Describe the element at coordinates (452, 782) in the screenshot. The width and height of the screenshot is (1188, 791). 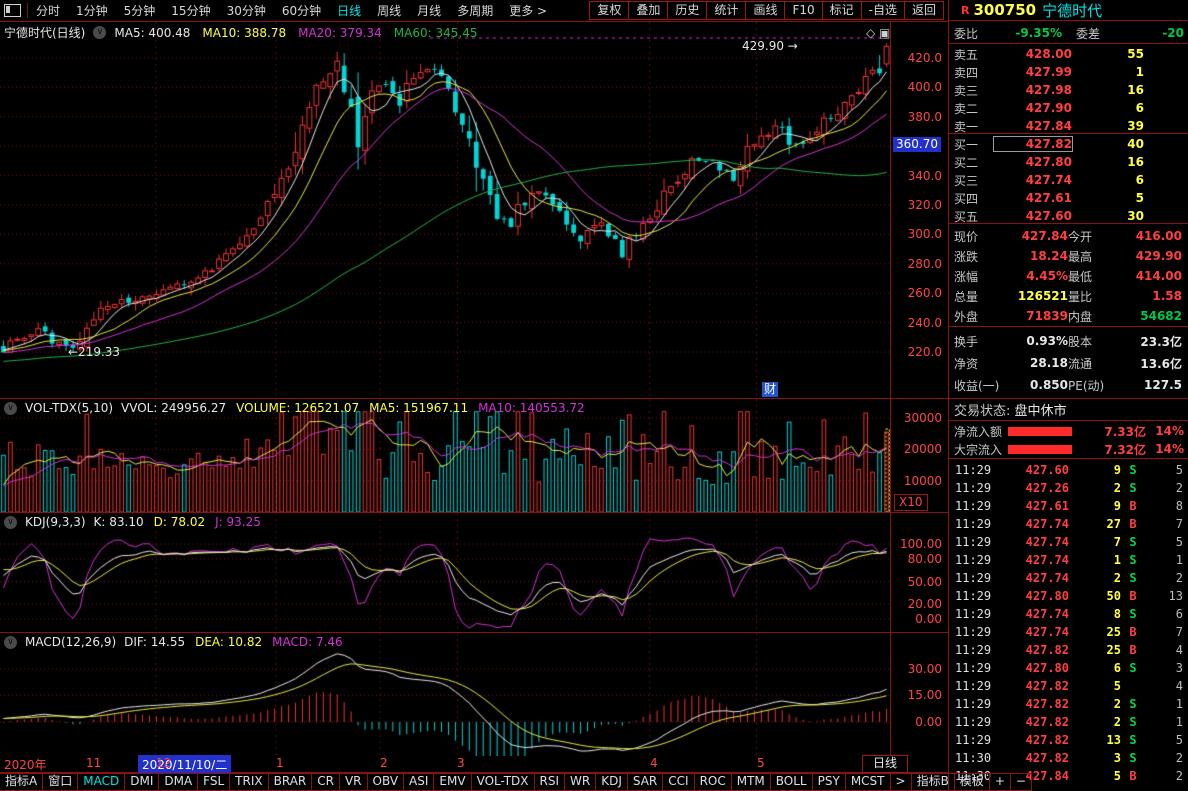
I see `indicator-tab-EMV: EMV` at that location.